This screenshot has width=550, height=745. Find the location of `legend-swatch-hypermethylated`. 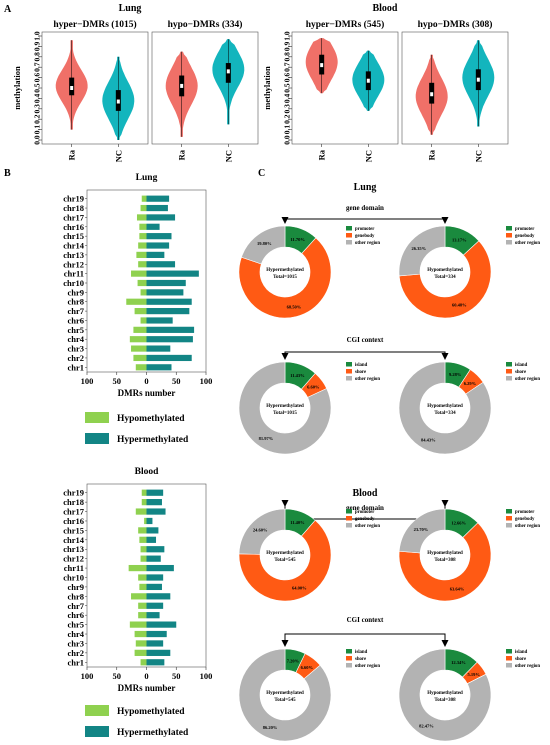

legend-swatch-hypermethylated is located at coordinates (97, 438).